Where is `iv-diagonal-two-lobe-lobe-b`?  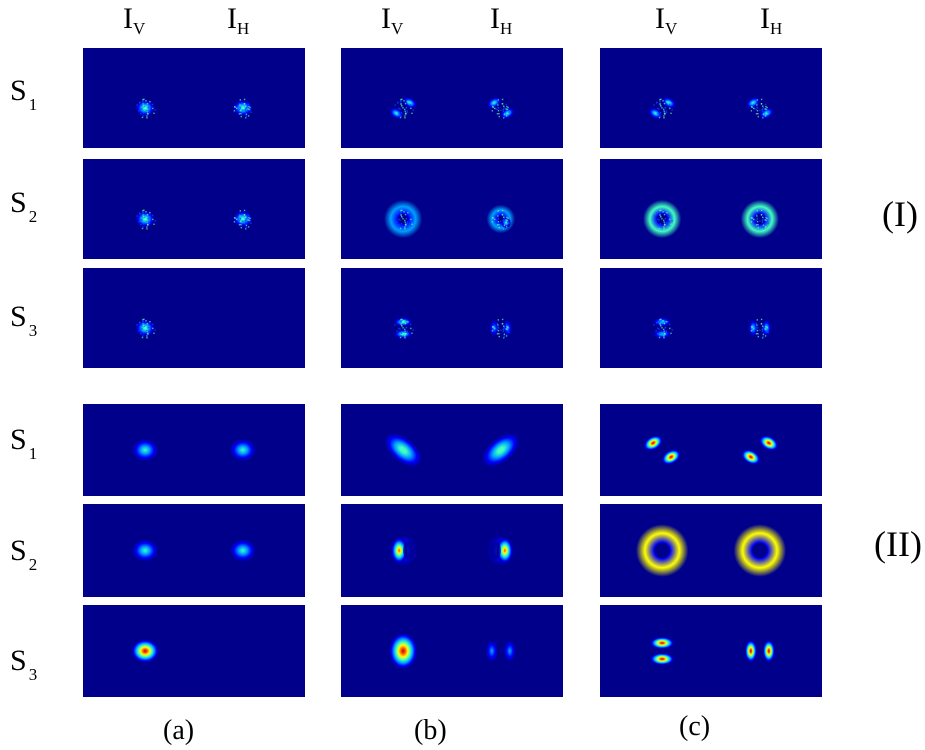
iv-diagonal-two-lobe-lobe-b is located at coordinates (409, 103).